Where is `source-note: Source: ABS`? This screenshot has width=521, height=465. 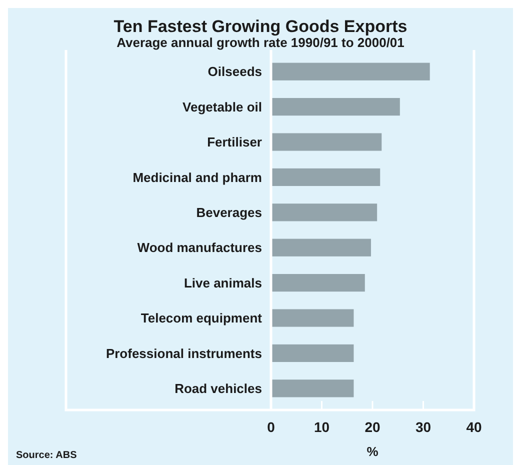
source-note: Source: ABS is located at coordinates (47, 455).